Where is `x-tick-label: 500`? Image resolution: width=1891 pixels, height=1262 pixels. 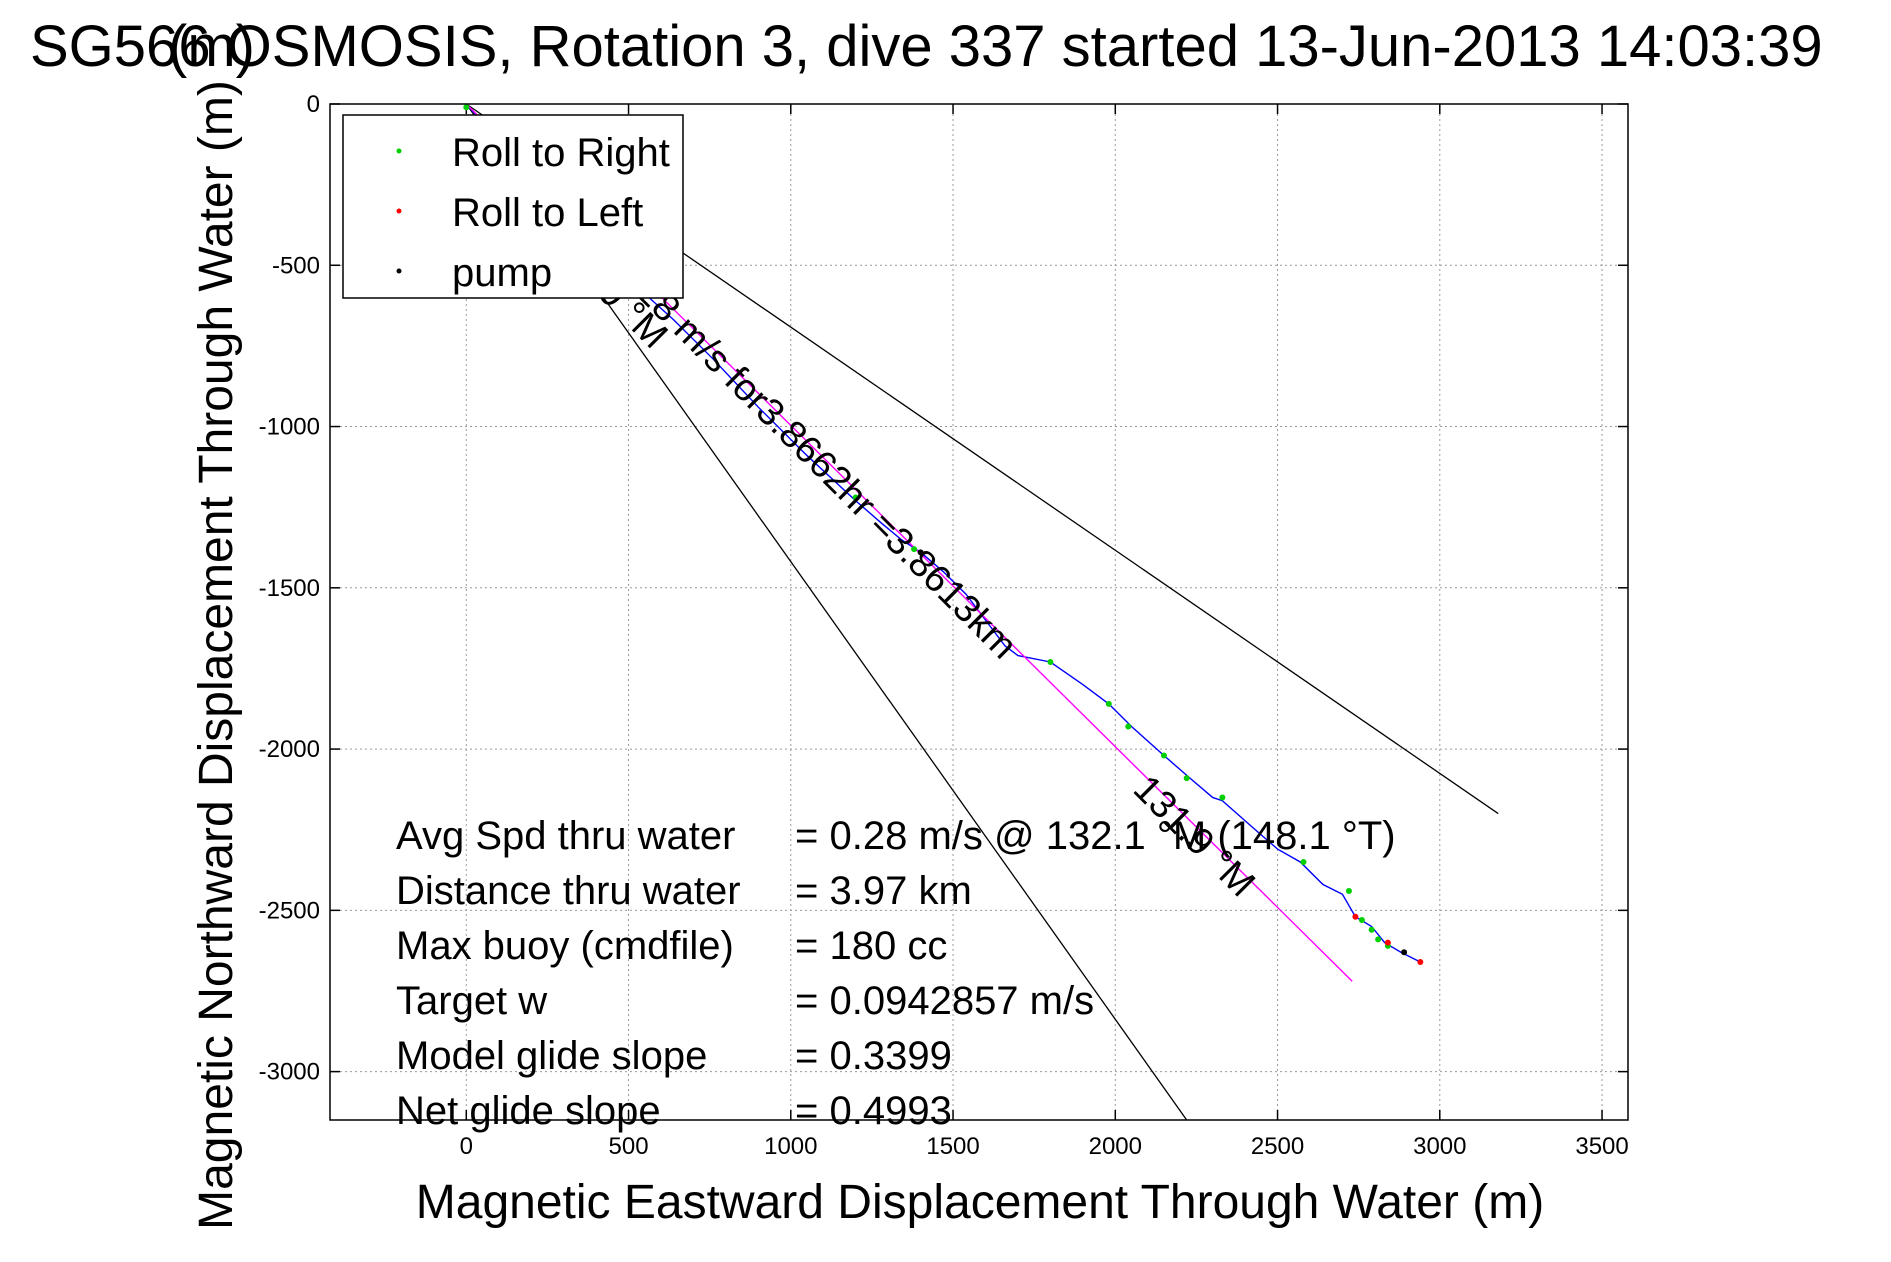
x-tick-label: 500 is located at coordinates (629, 1146).